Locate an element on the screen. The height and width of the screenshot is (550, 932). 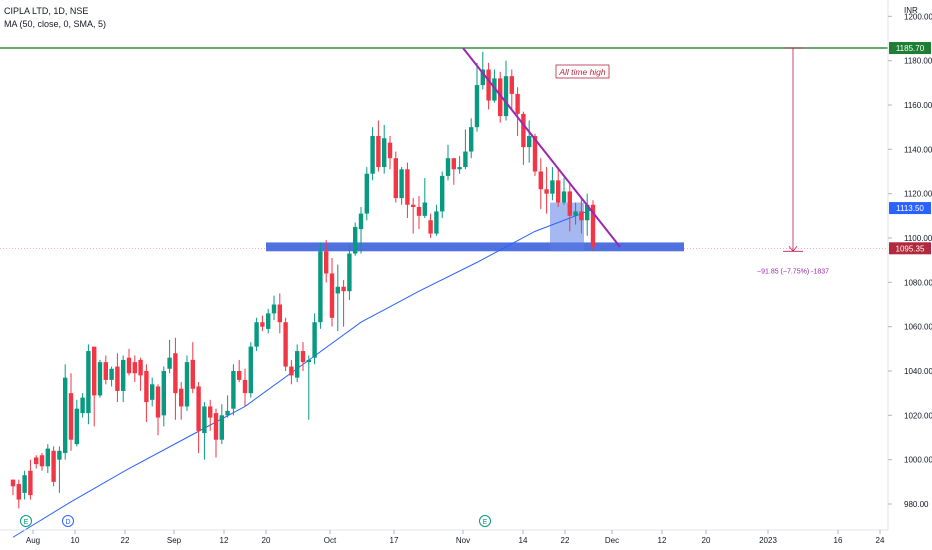
time-tick-label: 16 is located at coordinates (838, 540).